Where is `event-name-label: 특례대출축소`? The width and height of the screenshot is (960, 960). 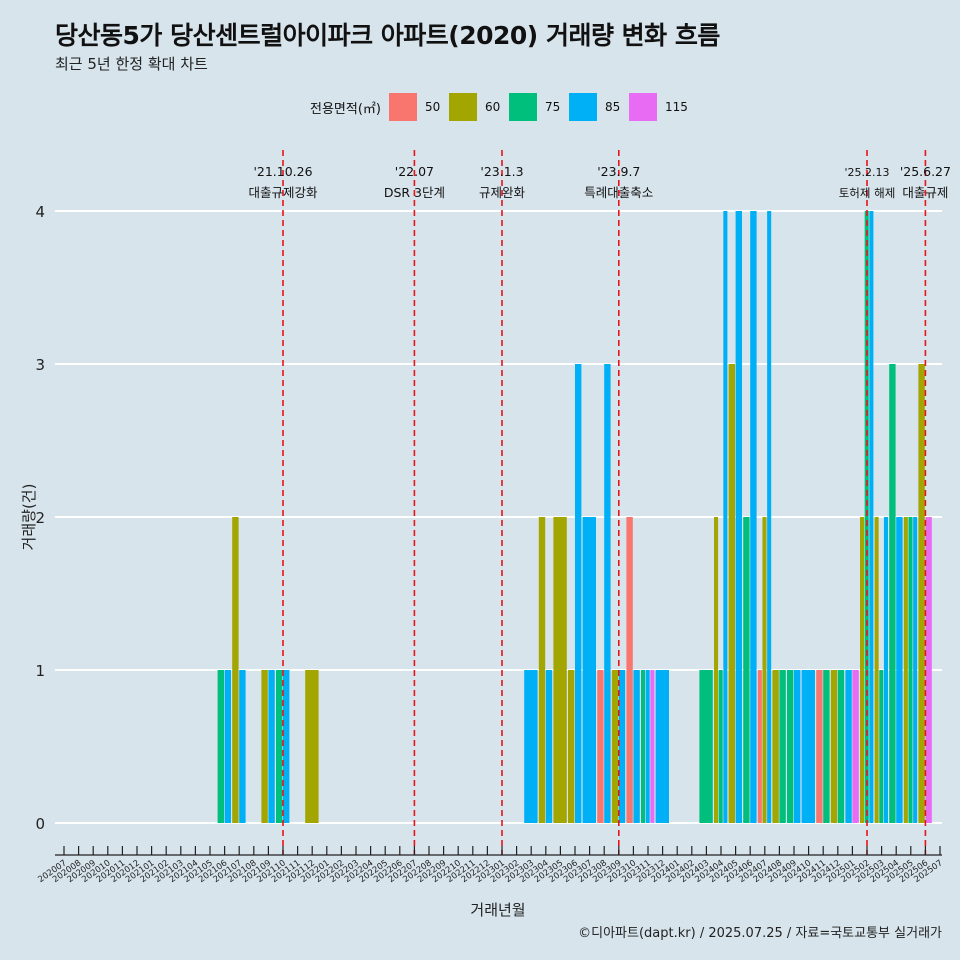
event-name-label: 특례대출축소 is located at coordinates (618, 192).